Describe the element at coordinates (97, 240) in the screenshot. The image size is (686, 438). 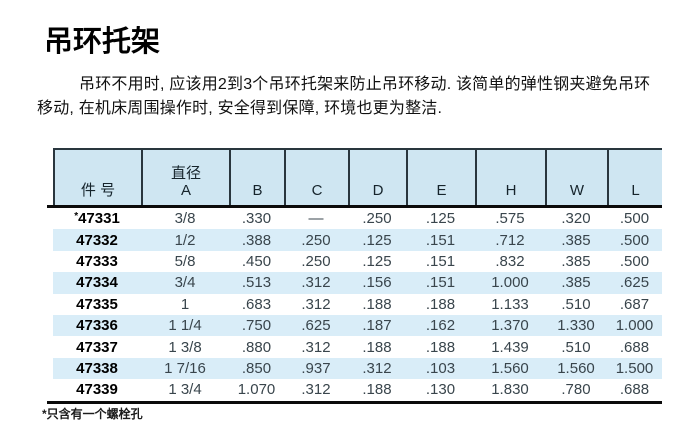
I see `part-number-cell: 47332` at that location.